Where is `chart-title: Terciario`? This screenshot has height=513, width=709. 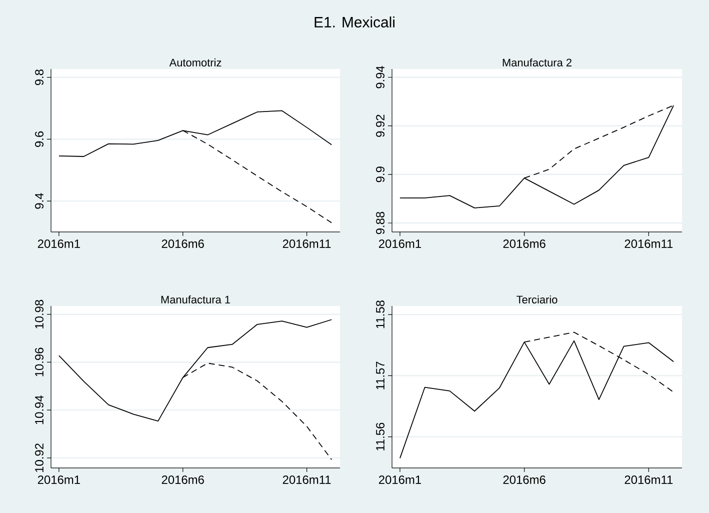
chart-title: Terciario is located at coordinates (537, 299).